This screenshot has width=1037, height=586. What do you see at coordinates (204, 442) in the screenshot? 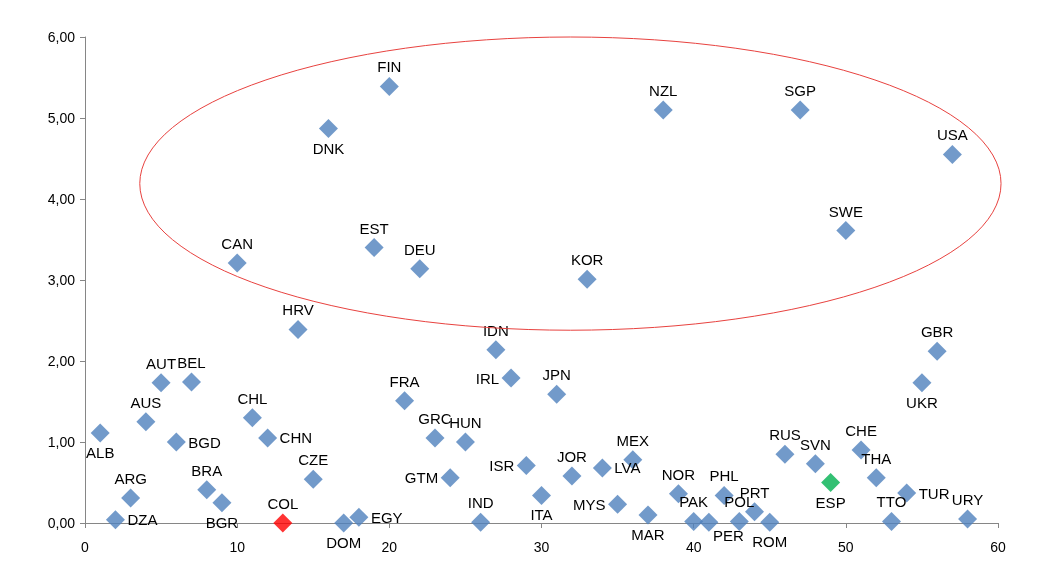
I see `annotation: BGD` at bounding box center [204, 442].